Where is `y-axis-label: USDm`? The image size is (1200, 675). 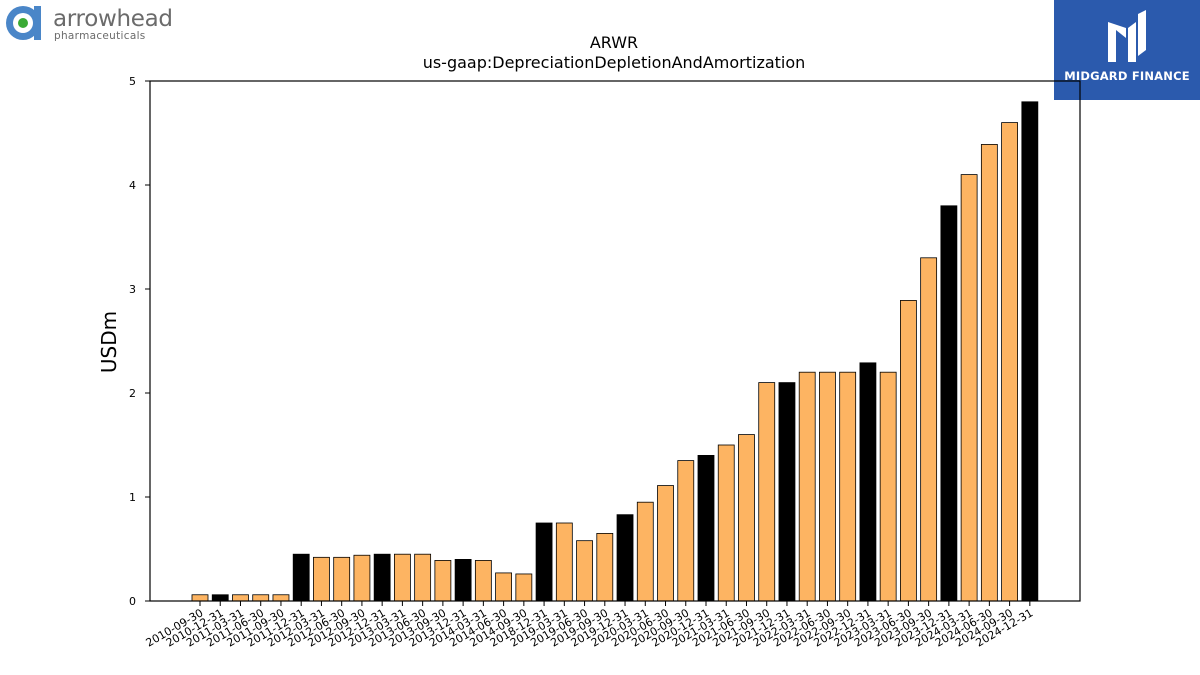 y-axis-label: USDm is located at coordinates (109, 342).